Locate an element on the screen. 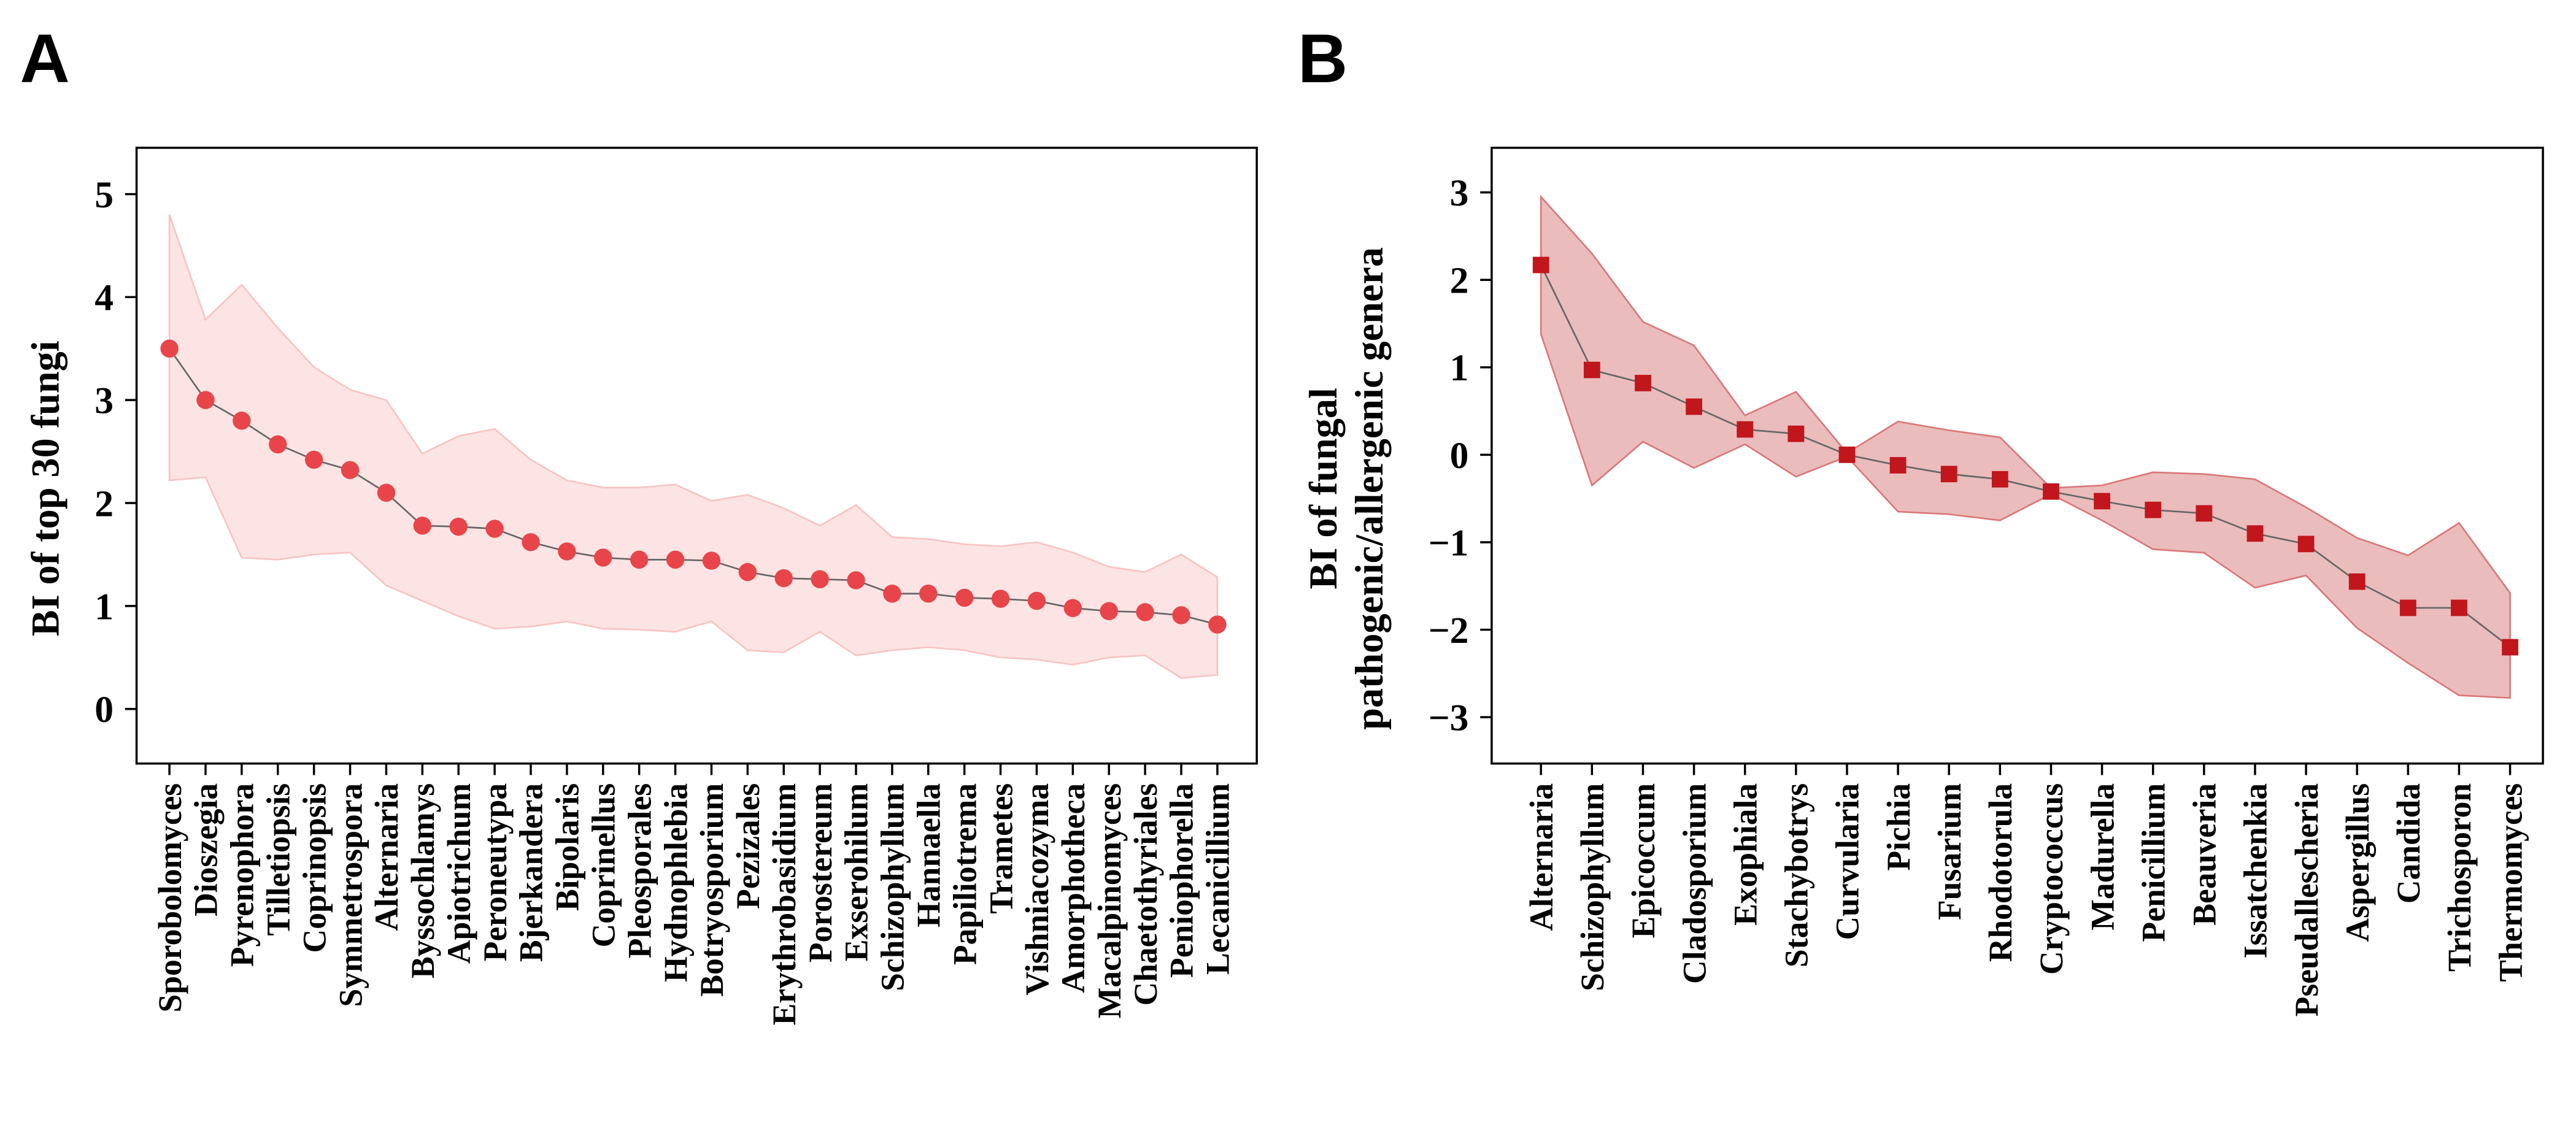 This screenshot has width=2576, height=1133. x-tick-label: Amorphotheca is located at coordinates (1073, 888).